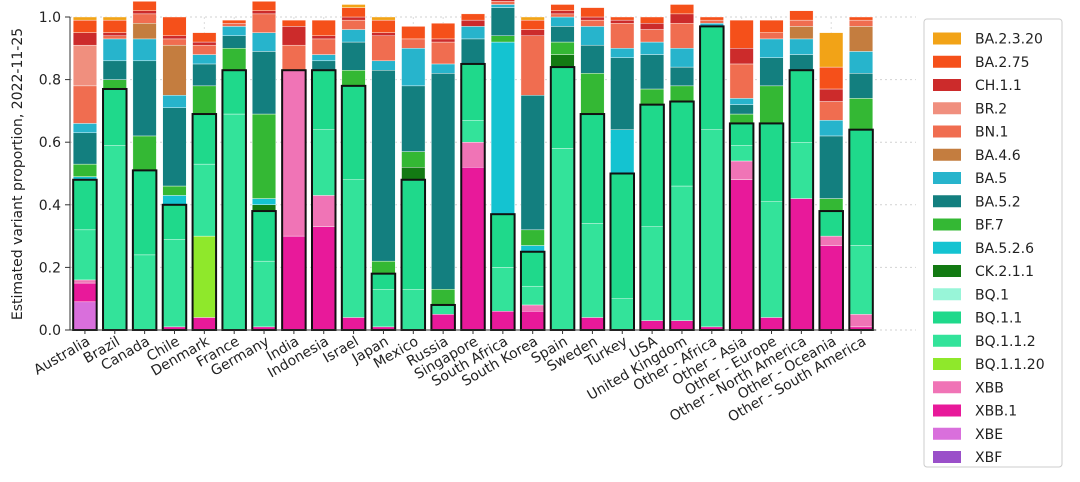 The image size is (1080, 482). I want to click on y-tick-label: 0.0, so click(50, 331).